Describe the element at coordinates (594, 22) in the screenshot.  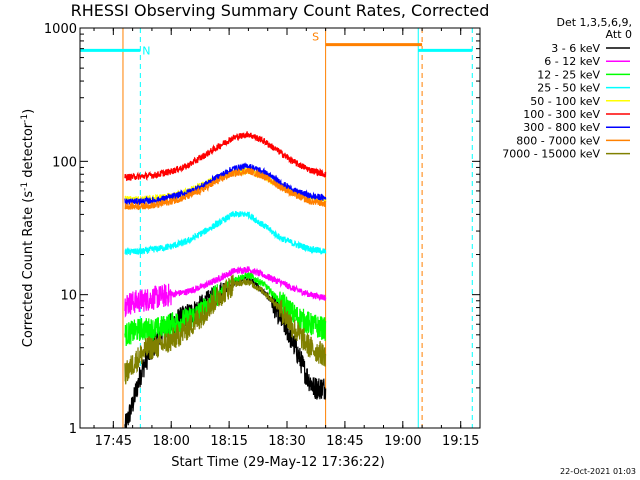
I see `legend-header-line1: Det 1,3,5,6,9,` at that location.